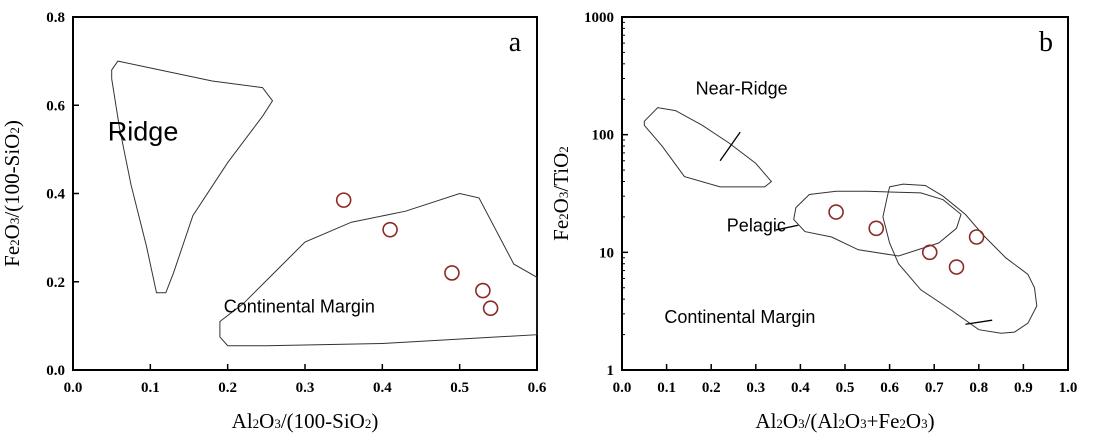 This screenshot has height=448, width=1100. I want to click on y-tick-label: 0.2, so click(55, 283).